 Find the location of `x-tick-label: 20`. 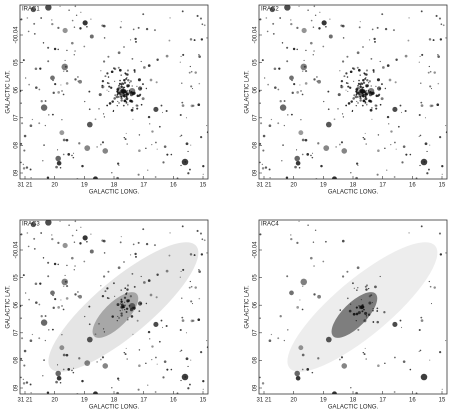

x-tick-label: 20 is located at coordinates (293, 401).